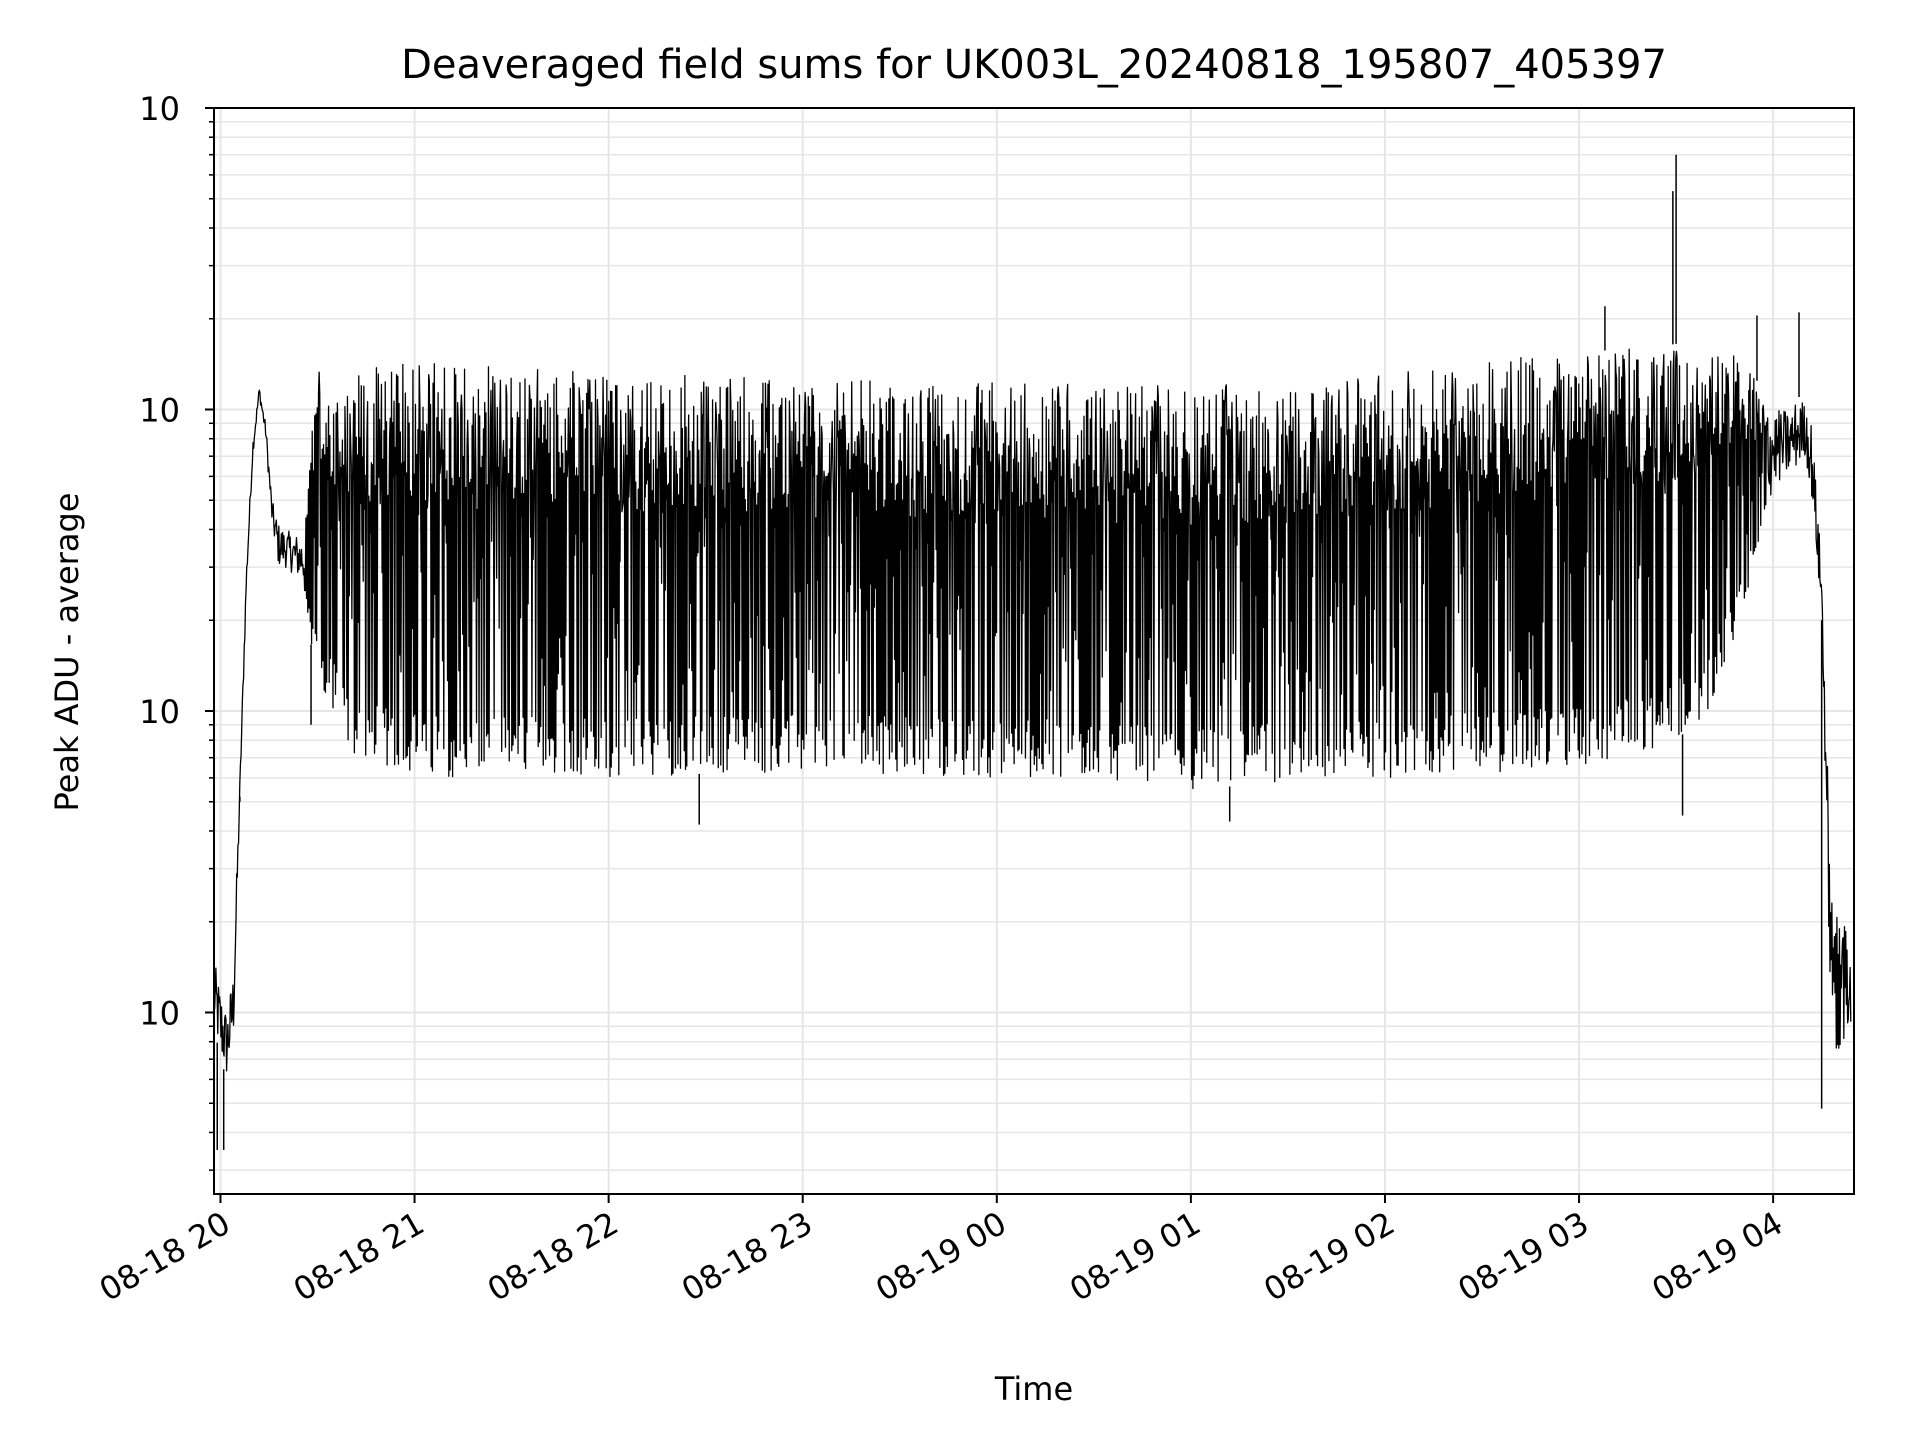  Describe the element at coordinates (67, 652) in the screenshot. I see `y-axis-label: Peak ADU - average` at that location.